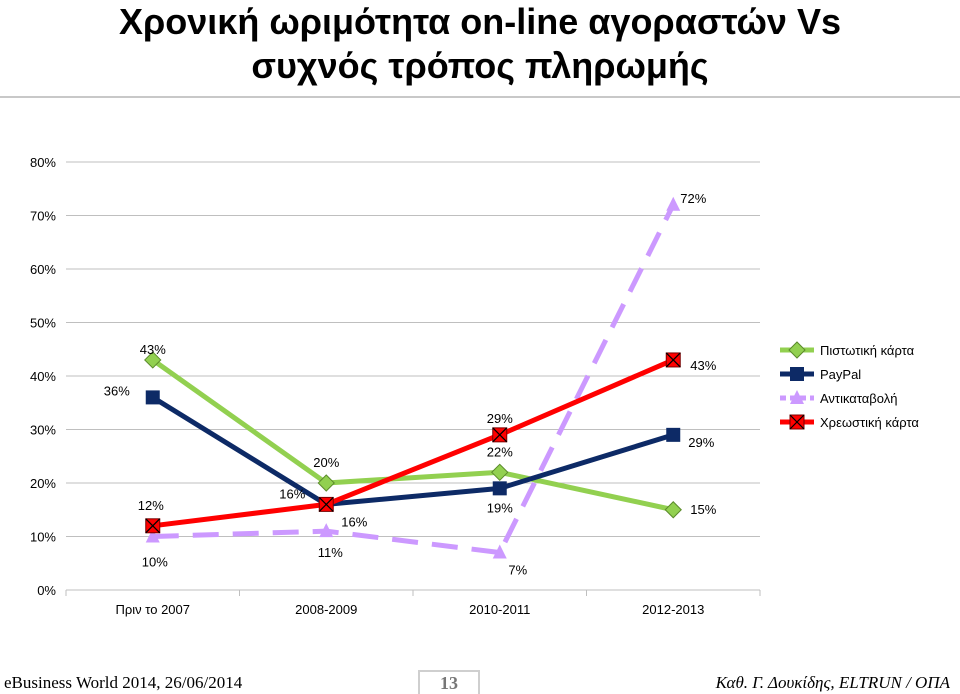 The height and width of the screenshot is (694, 960). I want to click on data-label: 72%, so click(693, 198).